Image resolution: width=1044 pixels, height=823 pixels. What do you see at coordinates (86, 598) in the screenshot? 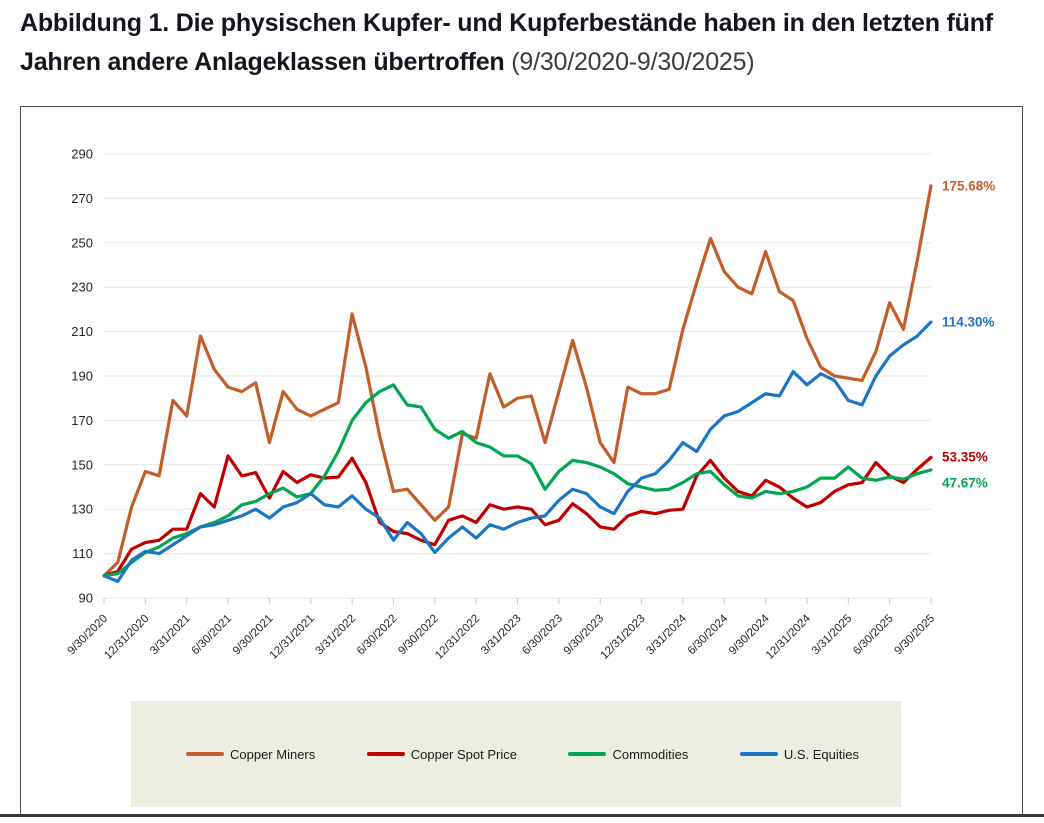
I see `y-tick-label: 90` at bounding box center [86, 598].